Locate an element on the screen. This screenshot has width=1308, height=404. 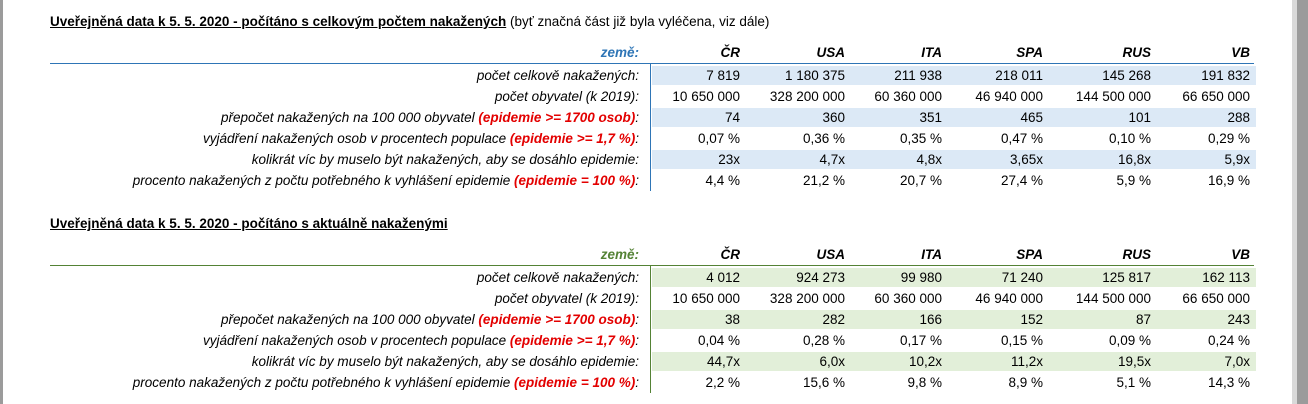
table-cell: 2,2 % is located at coordinates (722, 382).